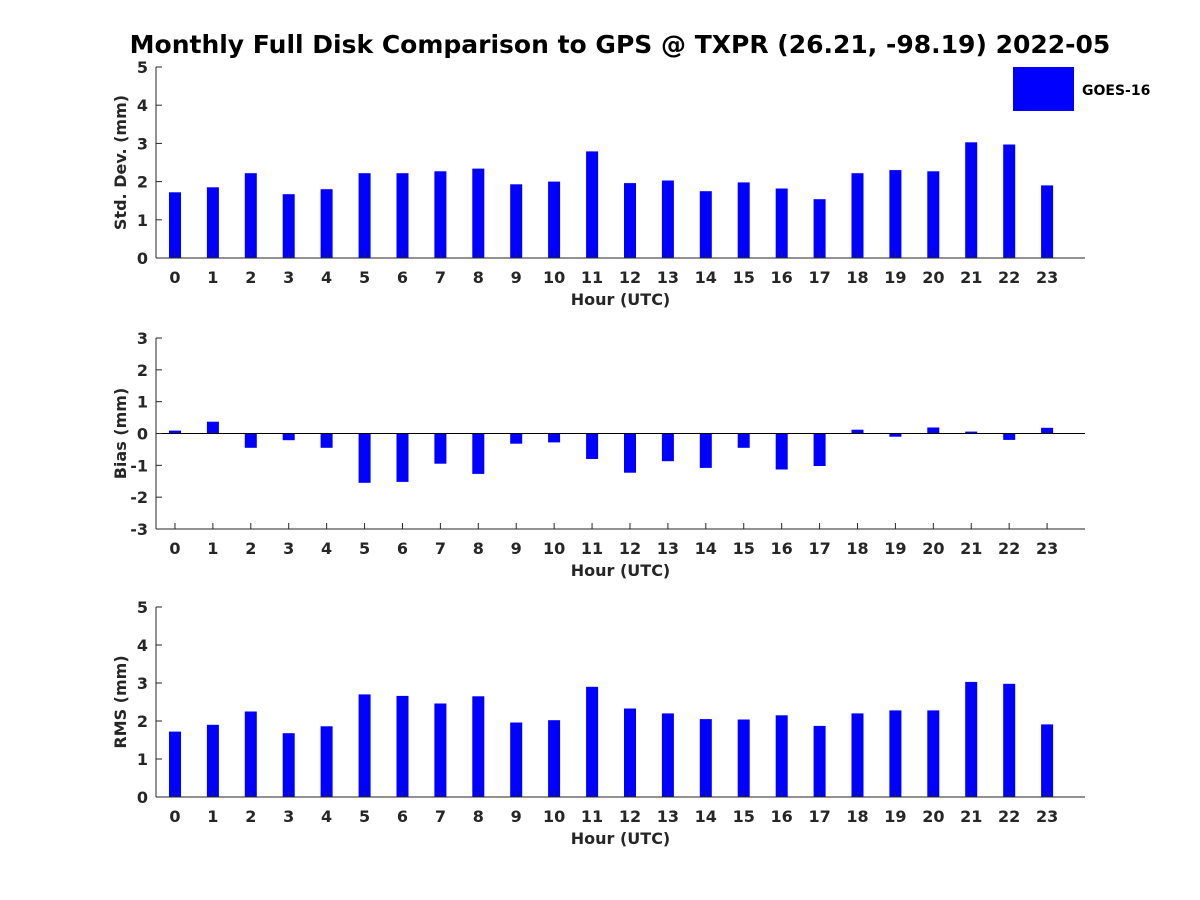  Describe the element at coordinates (782, 277) in the screenshot. I see `stddev-xtick-label: 16` at that location.